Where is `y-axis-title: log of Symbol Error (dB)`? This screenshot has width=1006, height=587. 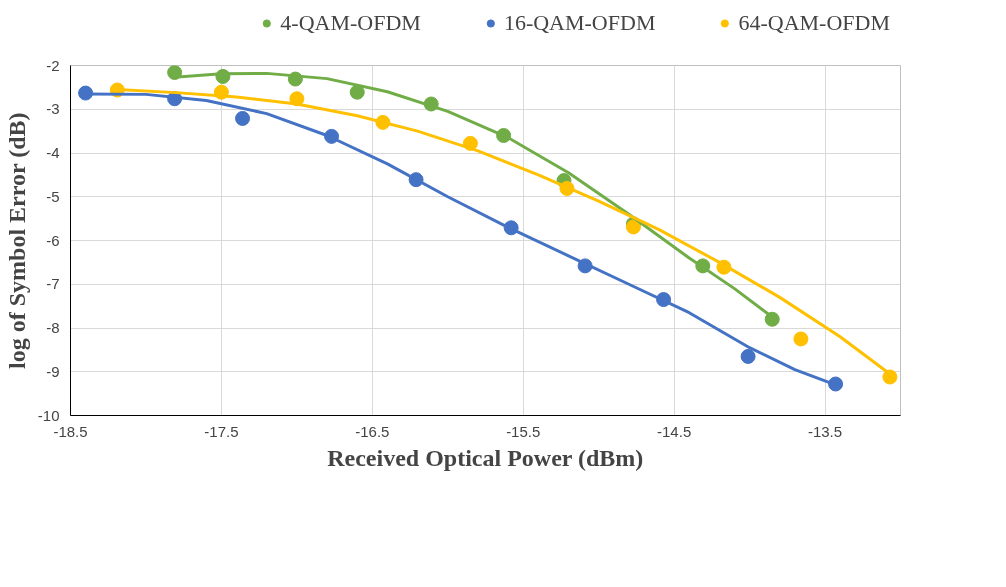
y-axis-title: log of Symbol Error (dB) is located at coordinates (16, 240).